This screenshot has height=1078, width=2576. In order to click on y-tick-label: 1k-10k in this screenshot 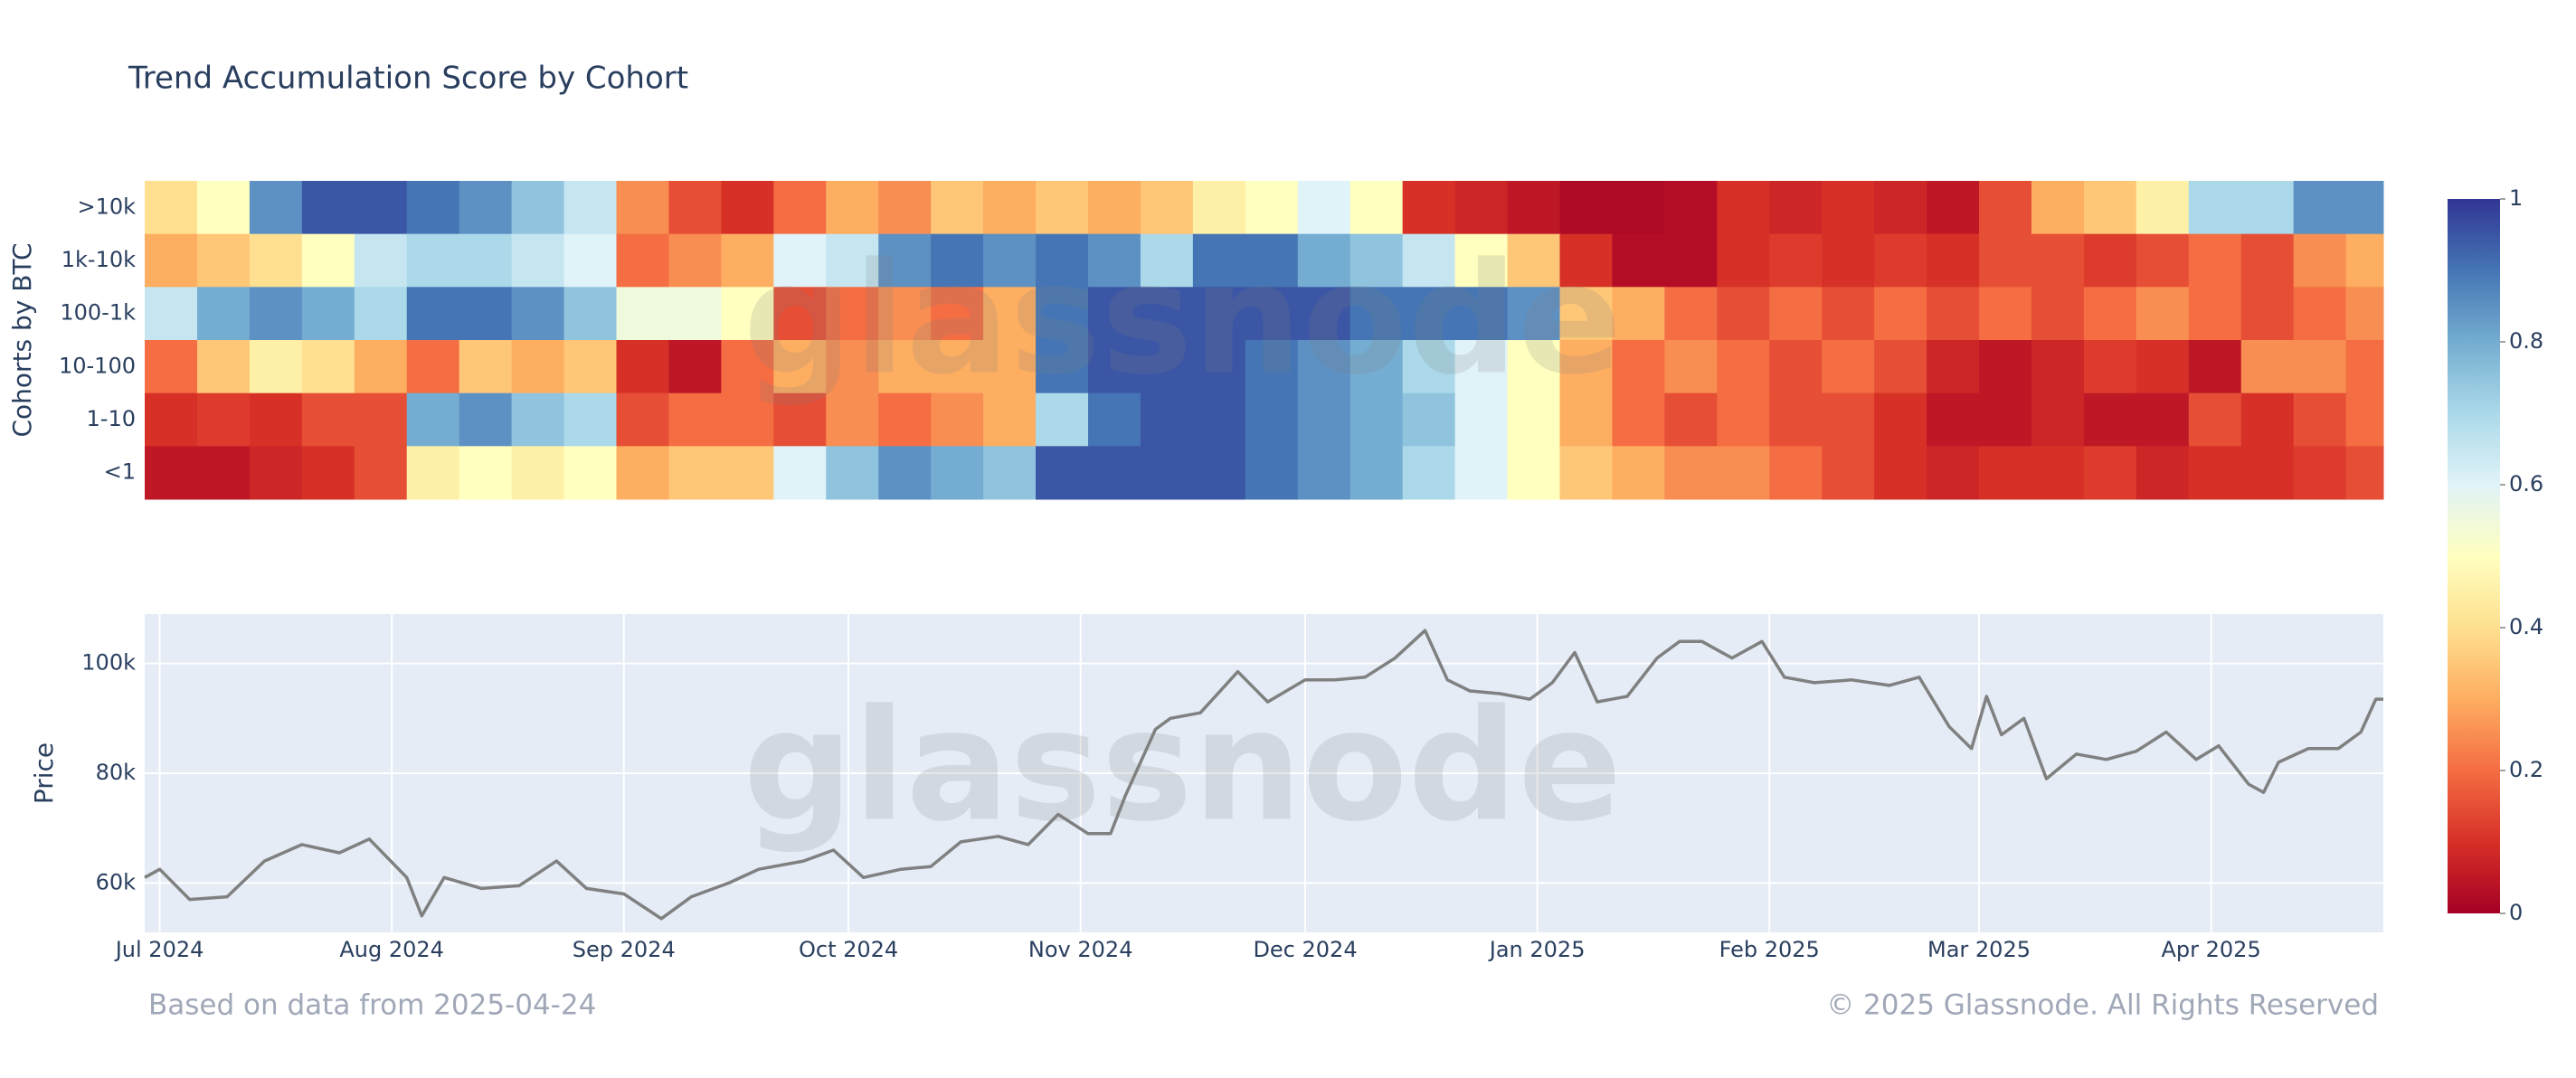, I will do `click(99, 259)`.